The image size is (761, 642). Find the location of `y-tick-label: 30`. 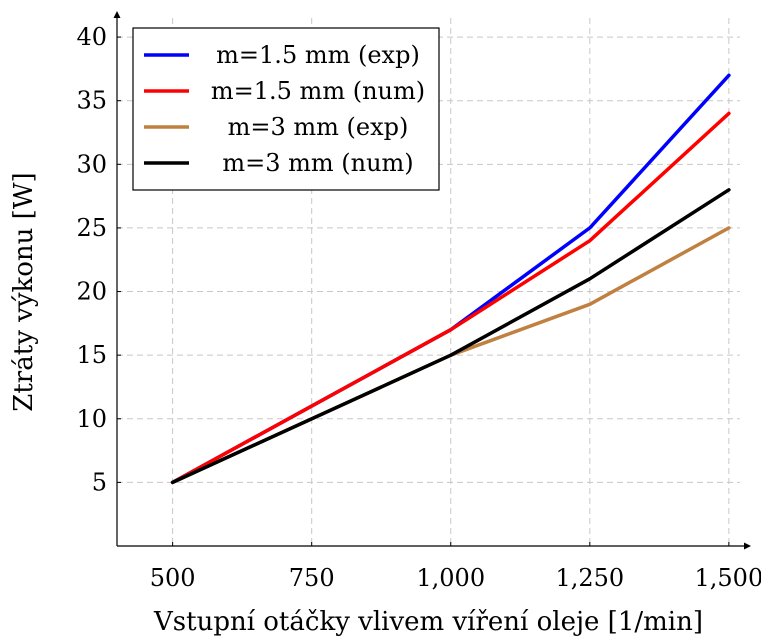

y-tick-label: 30 is located at coordinates (91, 164).